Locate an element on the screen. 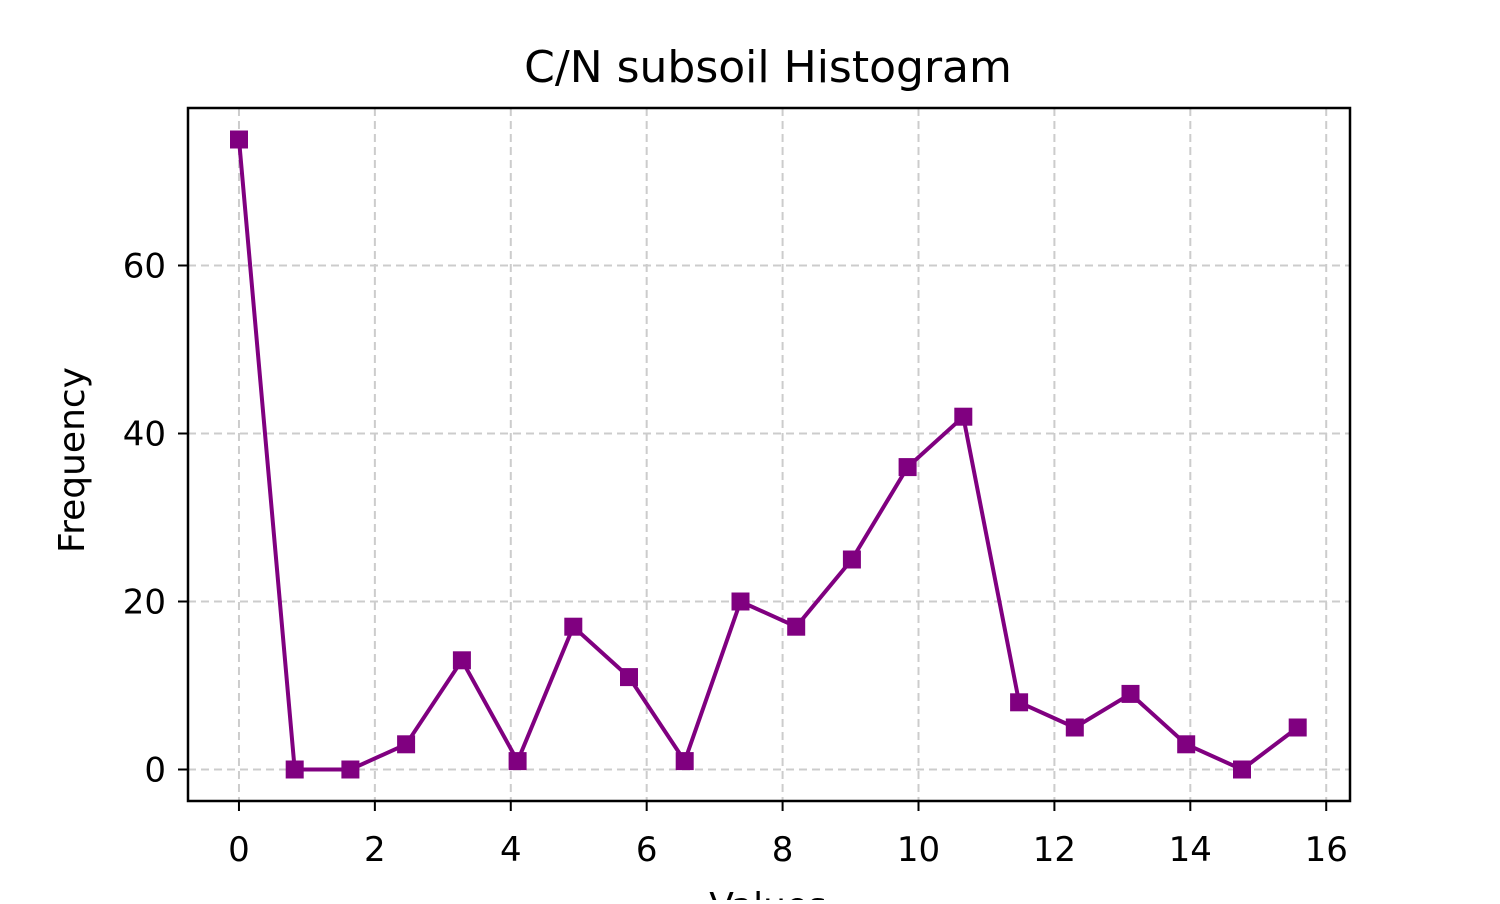  x-tick-label: 16 is located at coordinates (1326, 850).